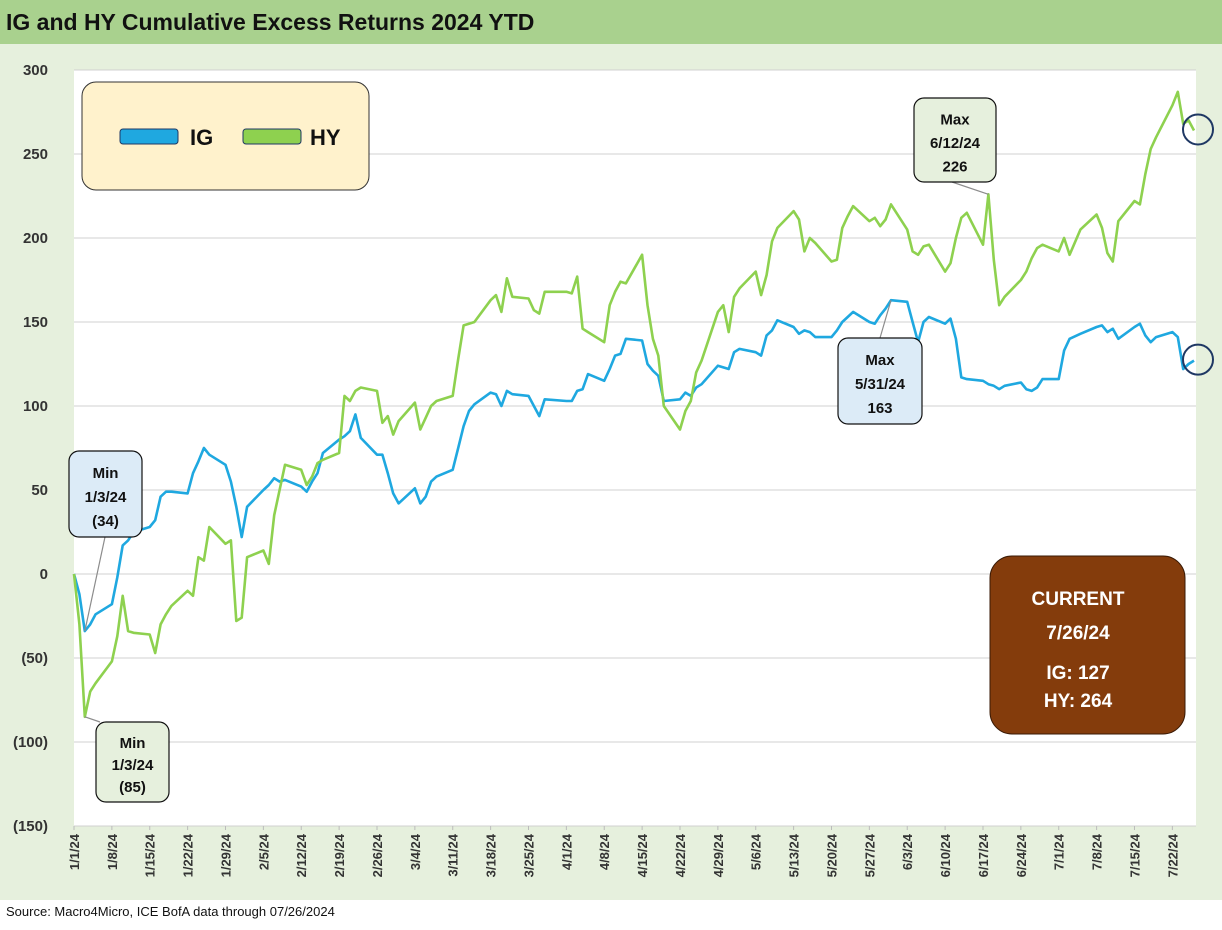  What do you see at coordinates (907, 851) in the screenshot?
I see `x-tick-label: 6/3/24` at bounding box center [907, 851].